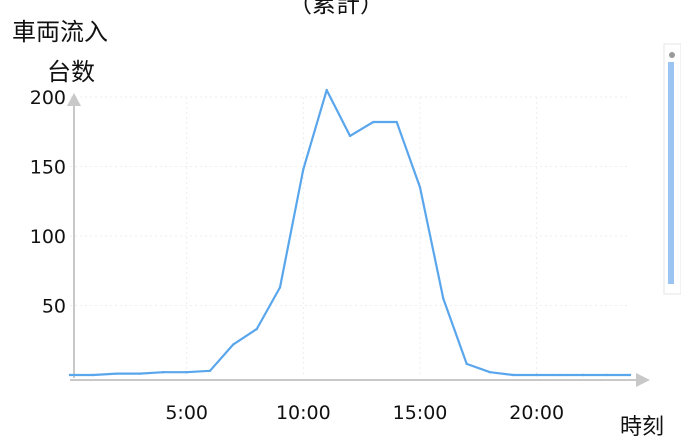  What do you see at coordinates (303, 413) in the screenshot?
I see `x-tick-label: 10:00` at bounding box center [303, 413].